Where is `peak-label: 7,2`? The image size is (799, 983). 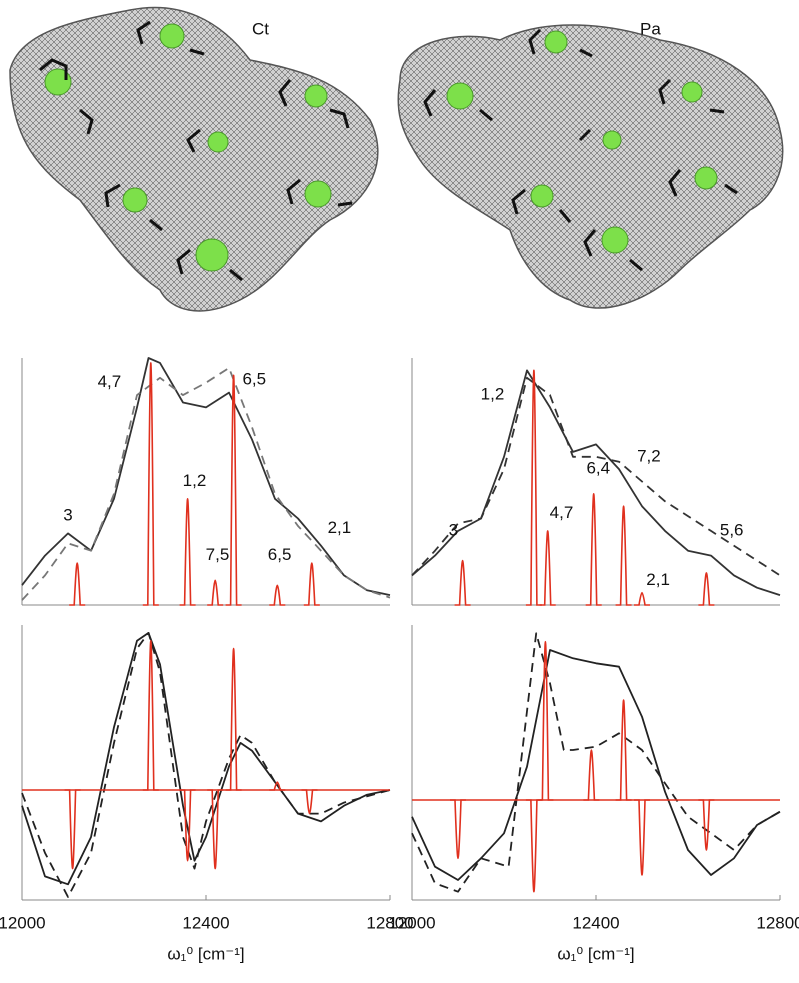 peak-label: 7,2 is located at coordinates (649, 455).